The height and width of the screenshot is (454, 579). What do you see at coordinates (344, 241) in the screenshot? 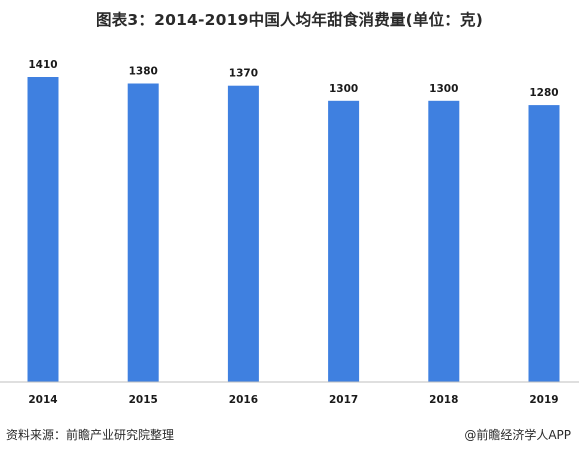
I see `bar-2017` at bounding box center [344, 241].